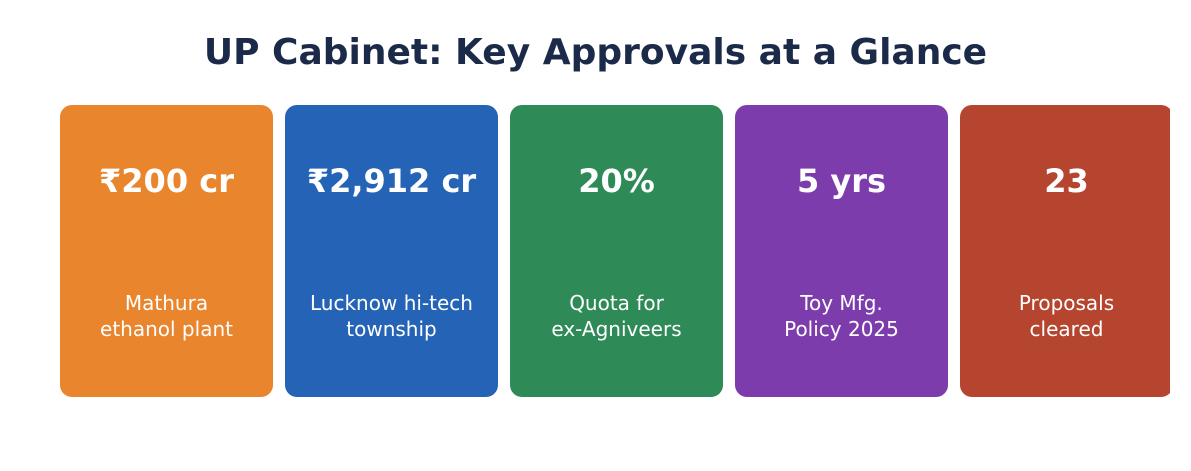  What do you see at coordinates (166, 316) in the screenshot?
I see `stat-label: Mathura ethanol plant` at bounding box center [166, 316].